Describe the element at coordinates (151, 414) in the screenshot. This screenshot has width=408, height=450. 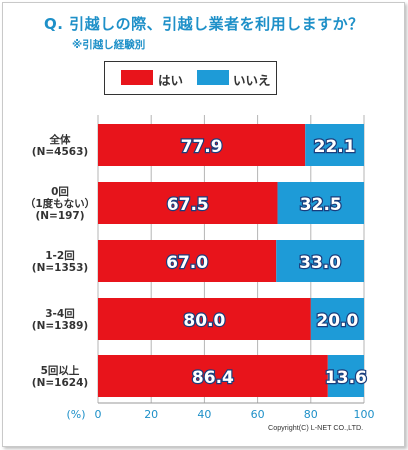
I see `x-tick-label-20: 20` at that location.